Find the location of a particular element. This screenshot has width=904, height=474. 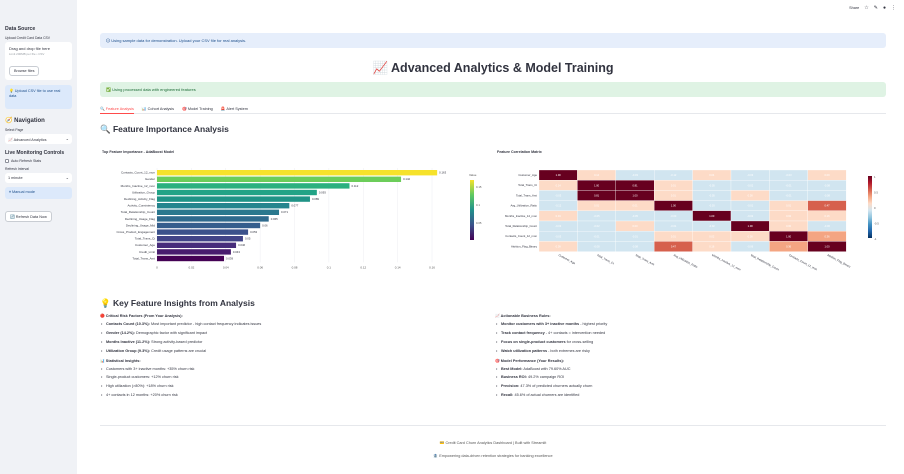

colorbar-label: Value is located at coordinates (473, 175).